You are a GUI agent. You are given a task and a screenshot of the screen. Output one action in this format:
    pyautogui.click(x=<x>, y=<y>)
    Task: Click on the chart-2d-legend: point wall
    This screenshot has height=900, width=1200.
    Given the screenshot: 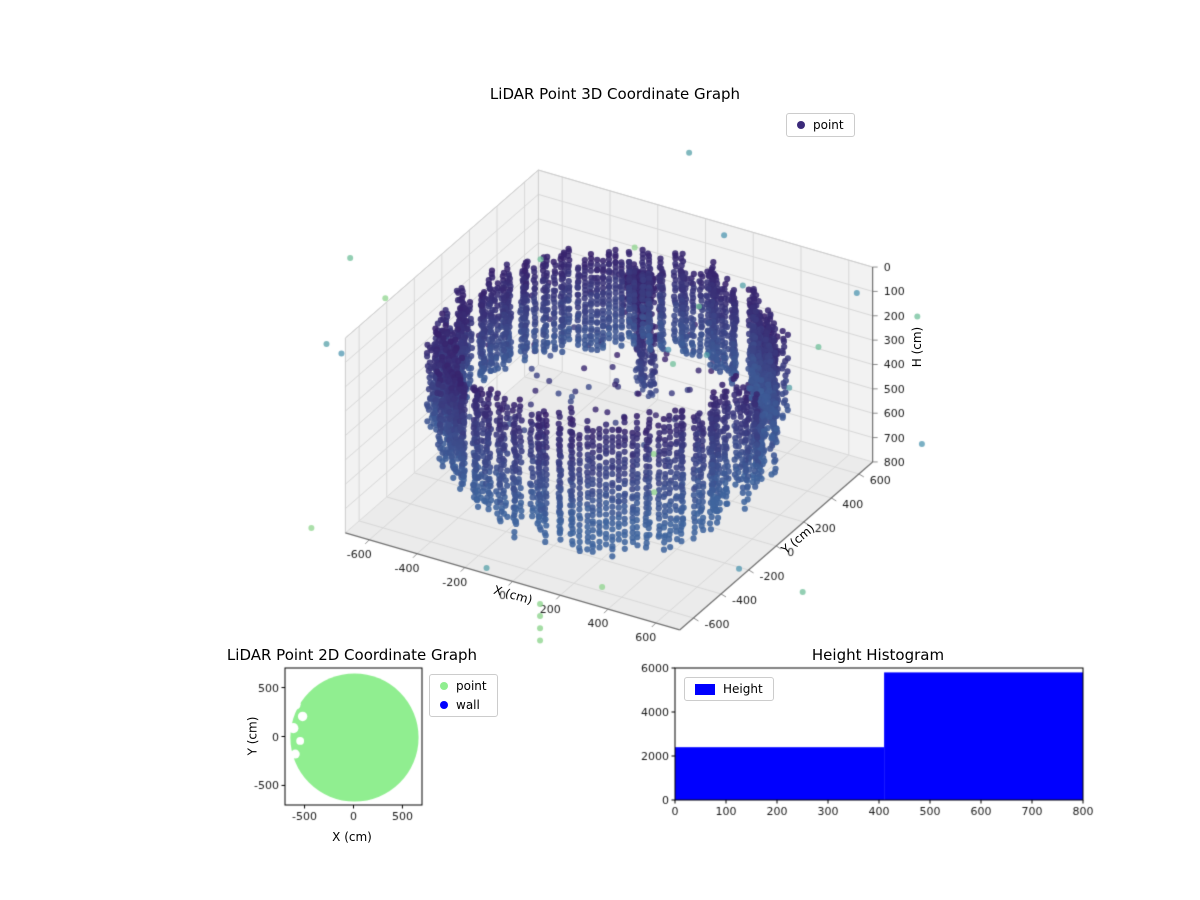 What is the action you would take?
    pyautogui.click(x=463, y=695)
    